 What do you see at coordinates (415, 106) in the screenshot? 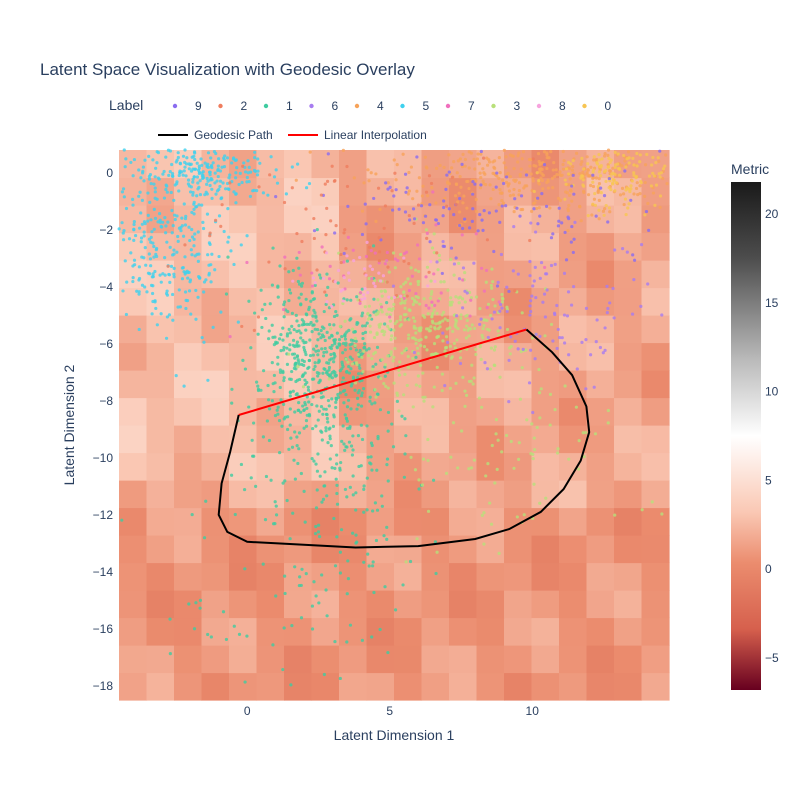
I see `legend-item-5: 5` at bounding box center [415, 106].